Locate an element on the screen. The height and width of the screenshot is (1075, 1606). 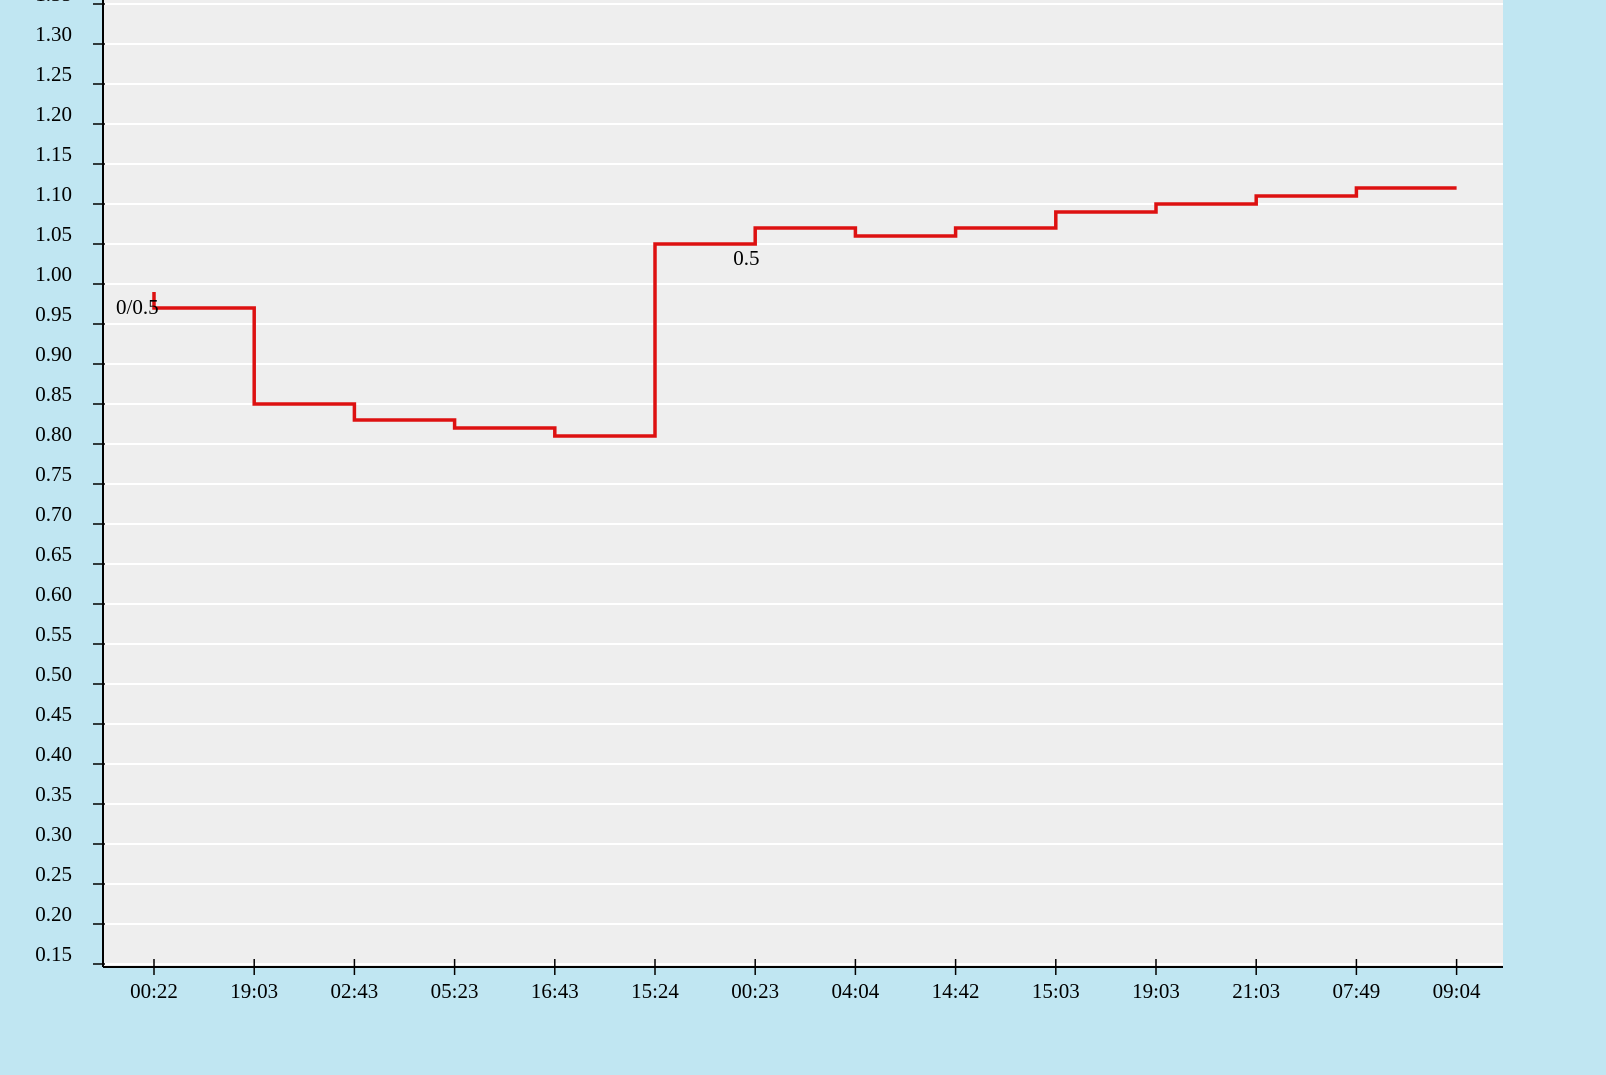
x-tick-label: 07:49 is located at coordinates (1356, 991).